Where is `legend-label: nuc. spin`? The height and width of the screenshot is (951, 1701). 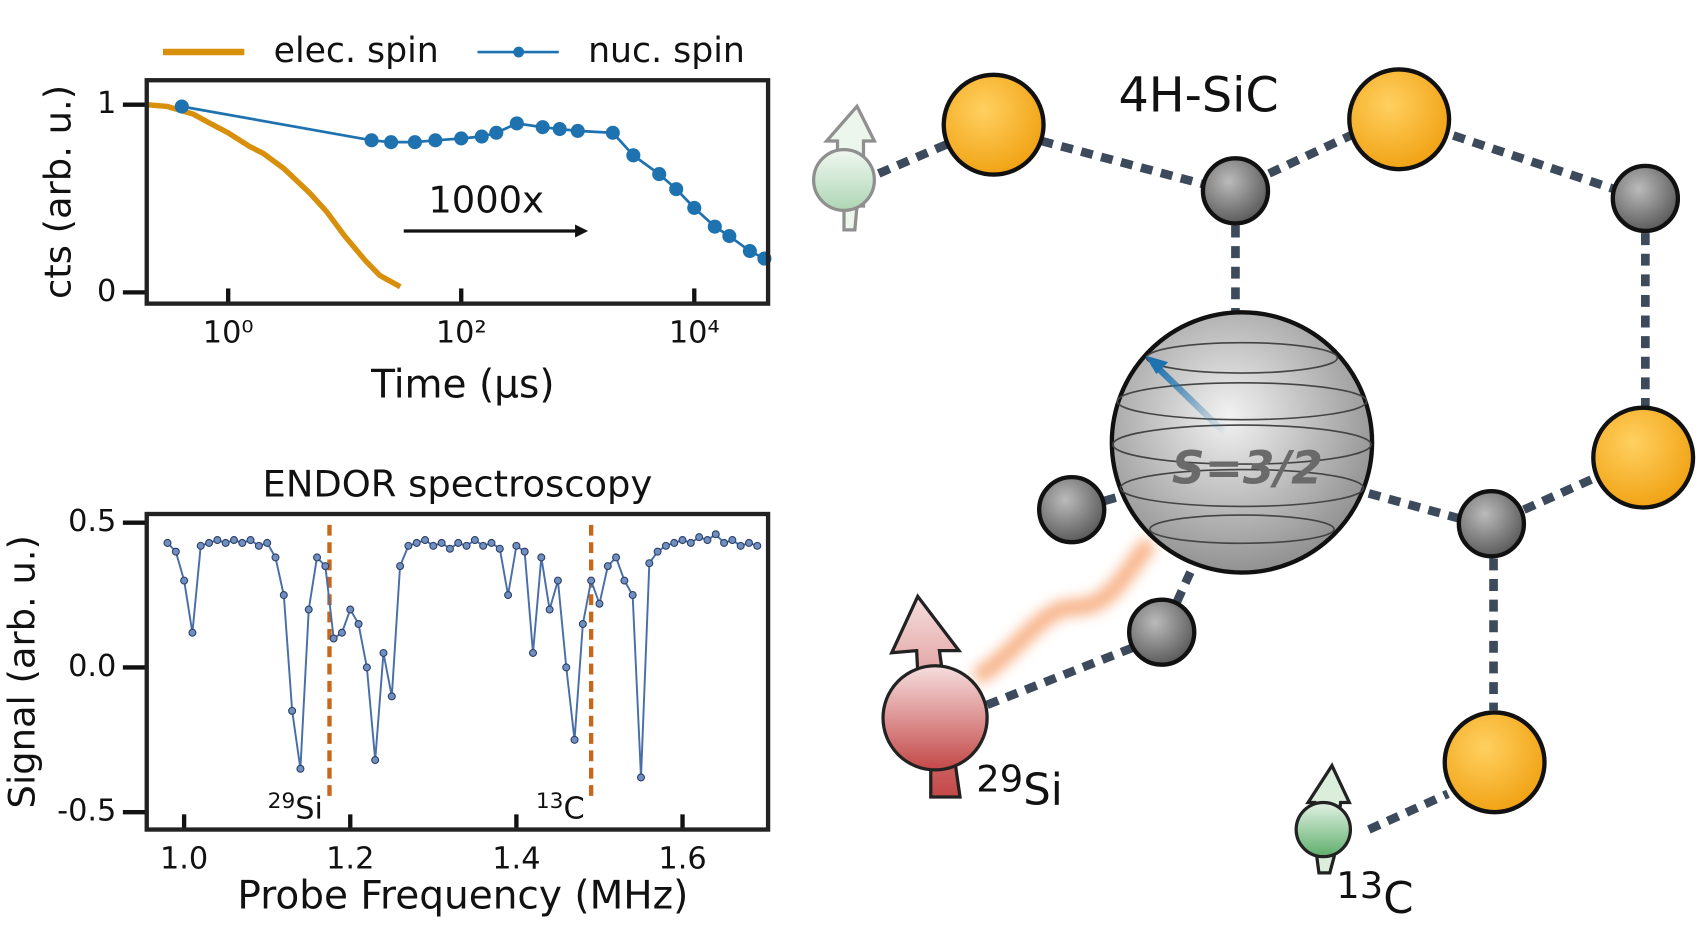
legend-label: nuc. spin is located at coordinates (666, 51).